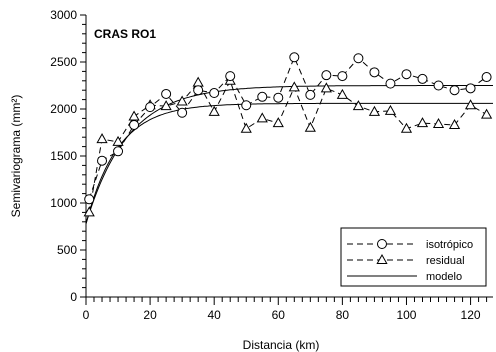  What do you see at coordinates (406, 315) in the screenshot?
I see `x-tick-label: 100` at bounding box center [406, 315].